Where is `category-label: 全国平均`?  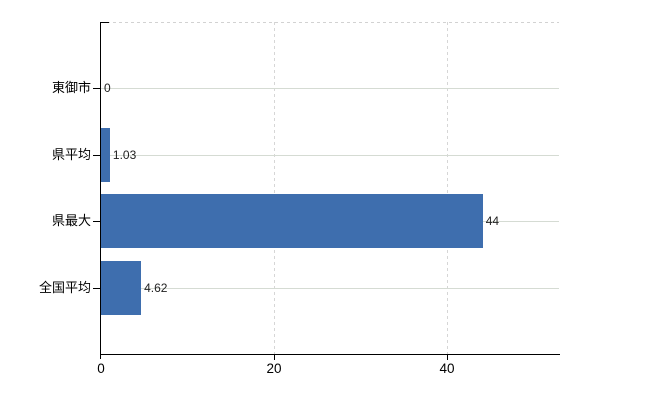 category-label: 全国平均 is located at coordinates (64, 287).